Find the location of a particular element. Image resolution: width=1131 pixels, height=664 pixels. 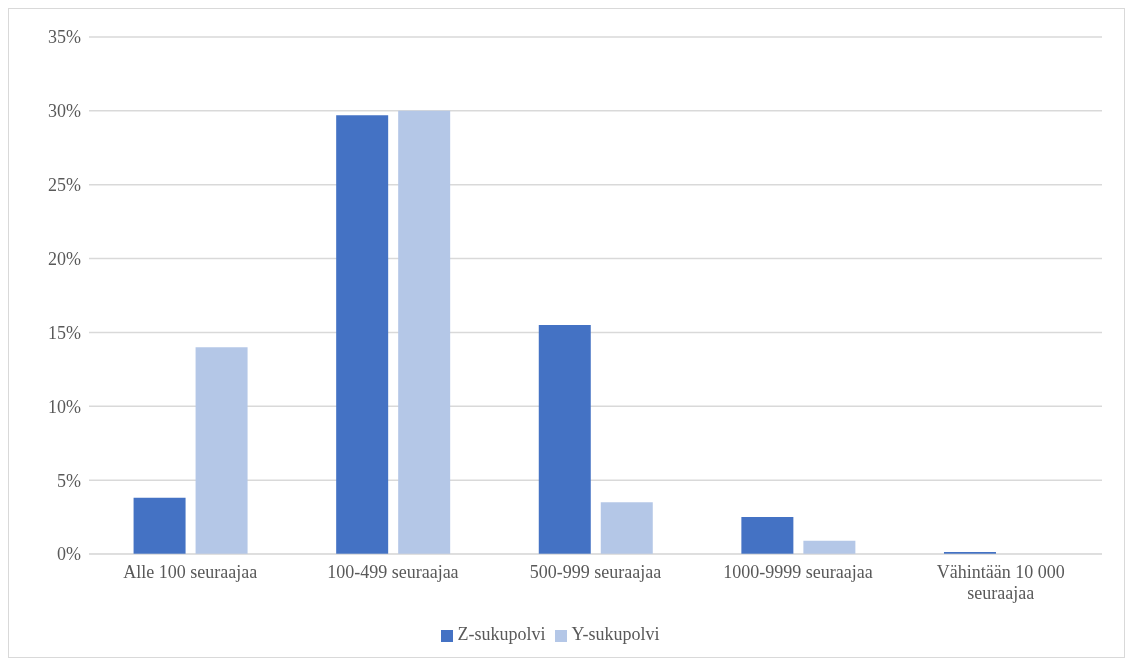

y-tick-label: 35% is located at coordinates (64, 37).